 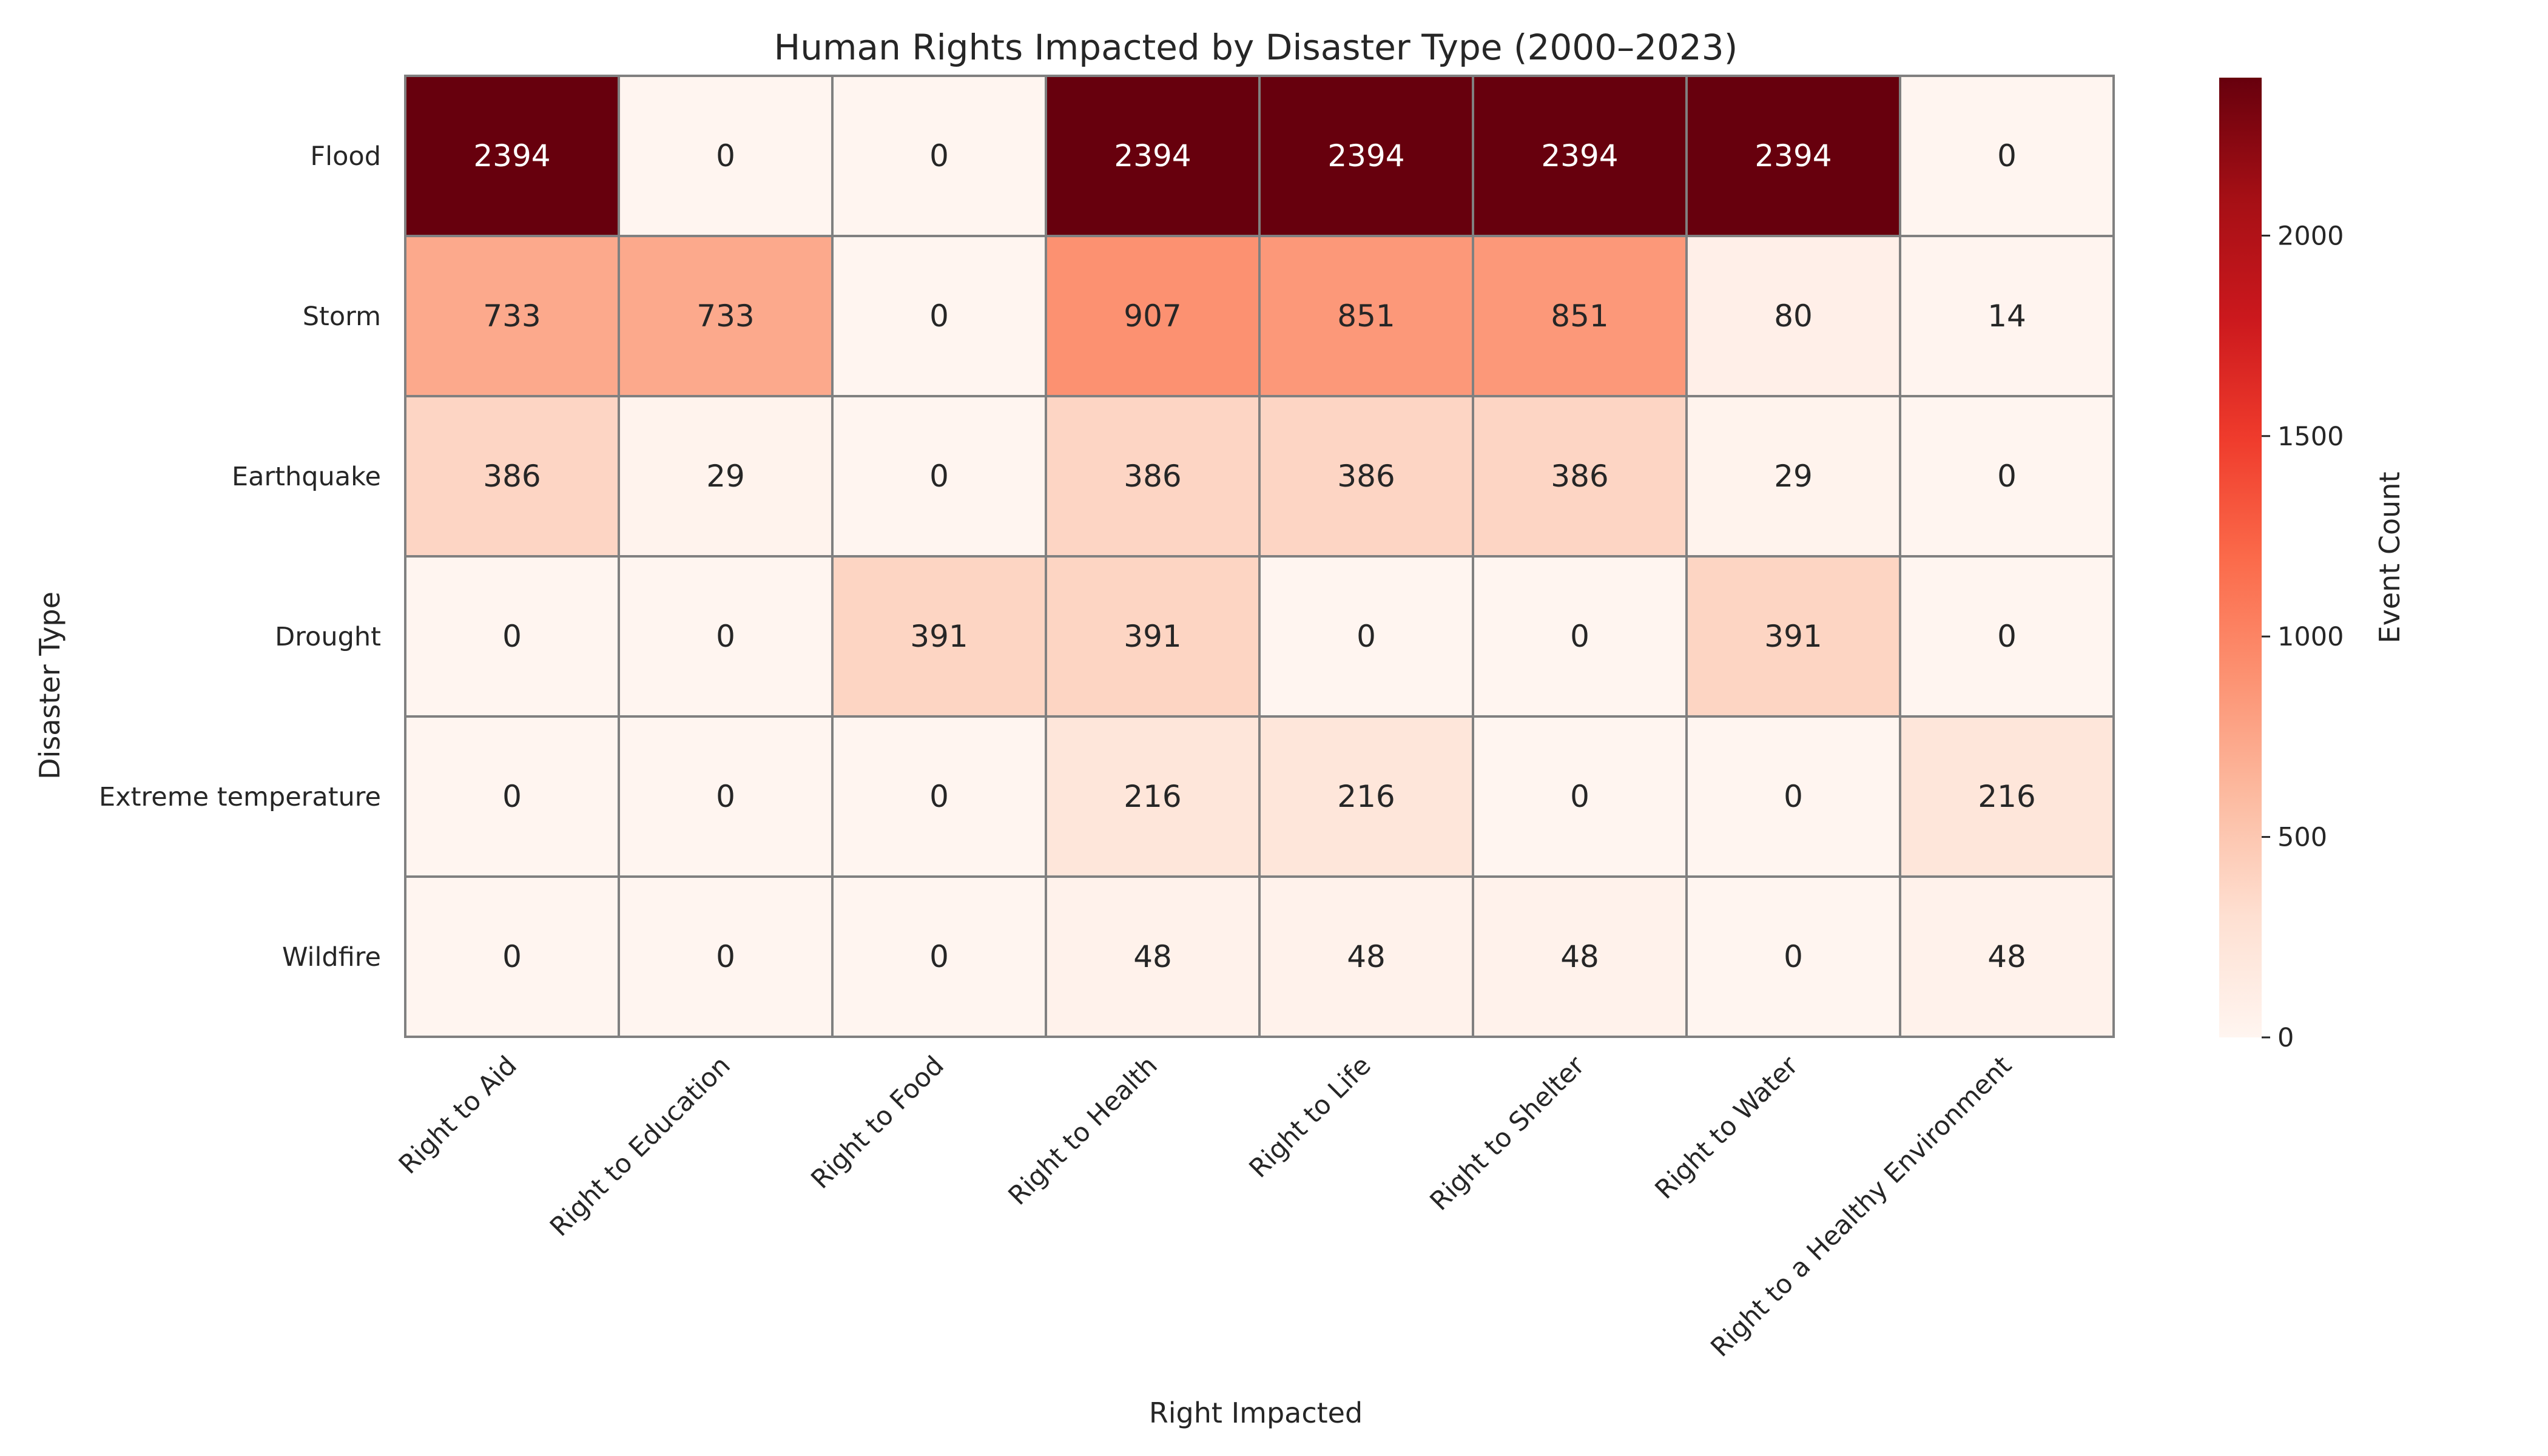 What do you see at coordinates (2285, 1038) in the screenshot?
I see `colorbar-tick-label: 0` at bounding box center [2285, 1038].